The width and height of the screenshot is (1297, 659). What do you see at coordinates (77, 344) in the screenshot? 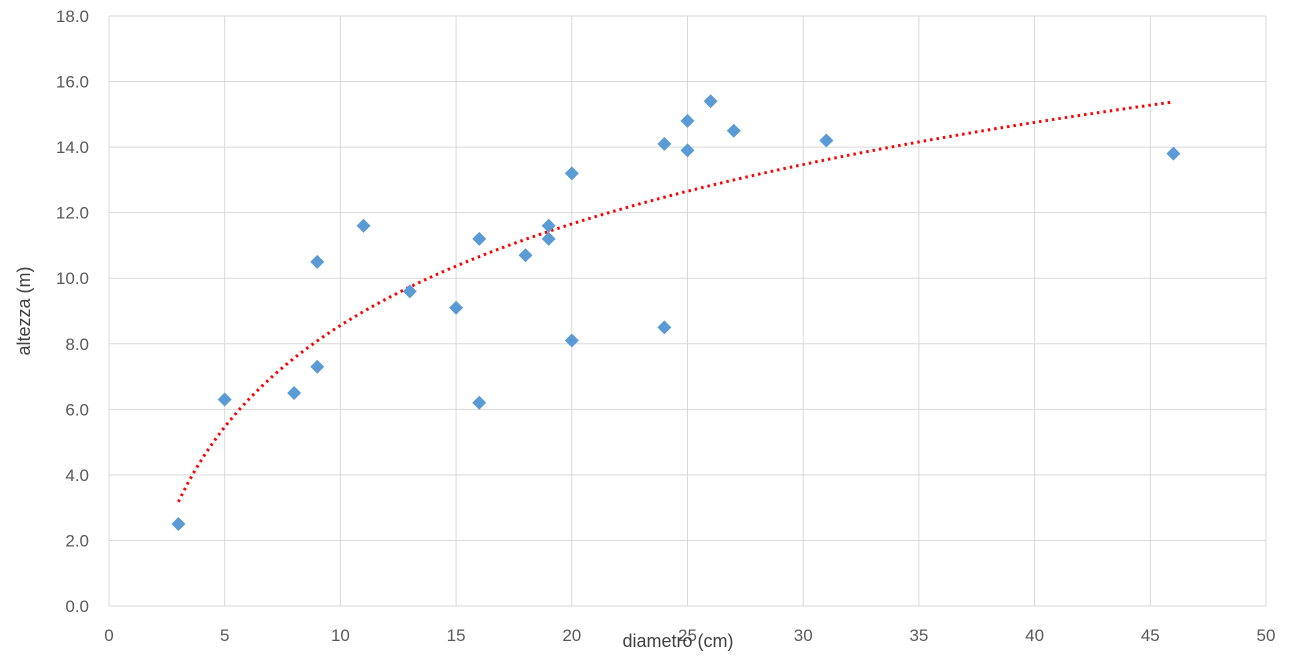
I see `y-tick-label-4: 8.0` at bounding box center [77, 344].